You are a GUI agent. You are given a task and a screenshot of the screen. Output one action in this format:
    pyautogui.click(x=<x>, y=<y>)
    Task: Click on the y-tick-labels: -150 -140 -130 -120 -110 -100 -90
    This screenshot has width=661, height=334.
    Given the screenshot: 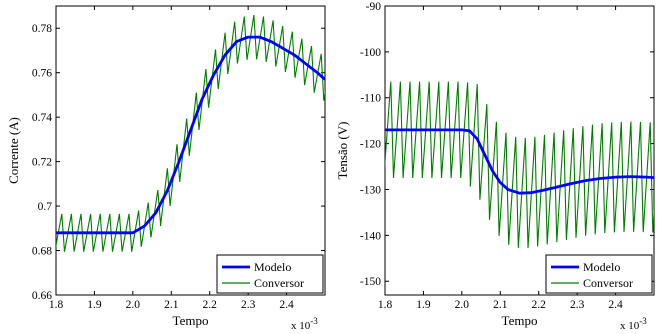 What is the action you would take?
    pyautogui.click(x=370, y=144)
    